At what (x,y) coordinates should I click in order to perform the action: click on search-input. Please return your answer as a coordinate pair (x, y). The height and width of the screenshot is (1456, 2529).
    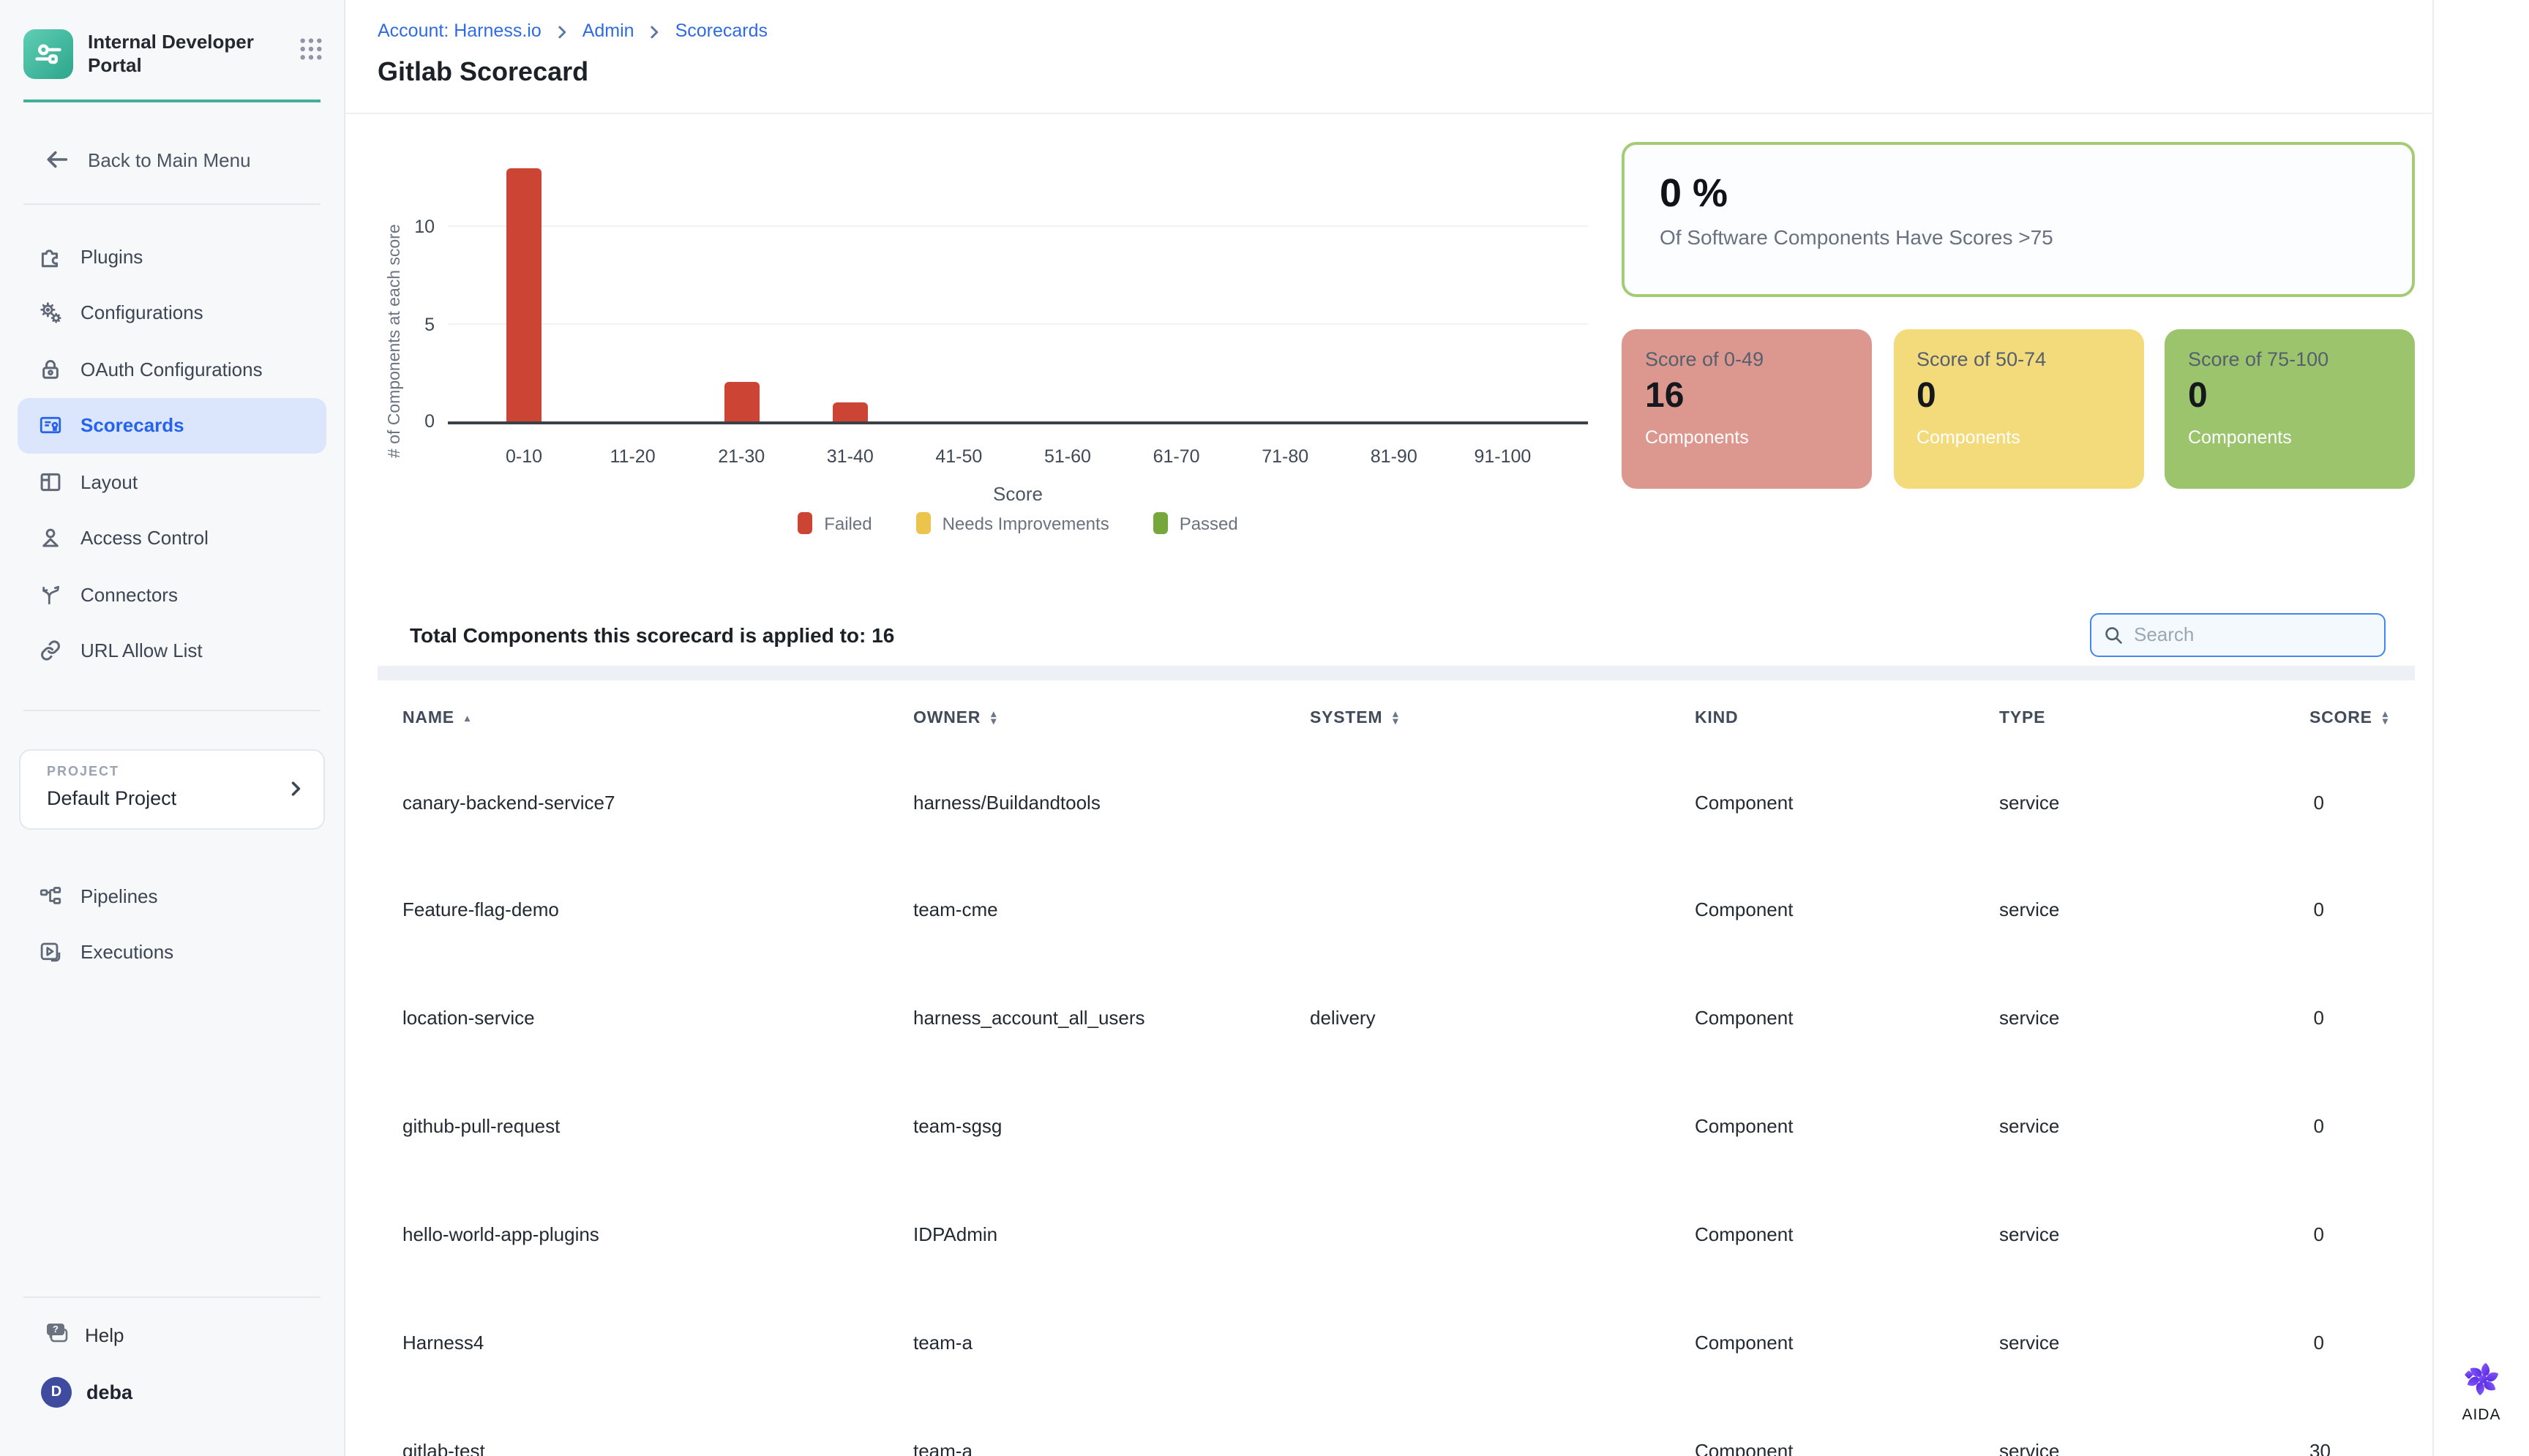
    Looking at the image, I should click on (2253, 634).